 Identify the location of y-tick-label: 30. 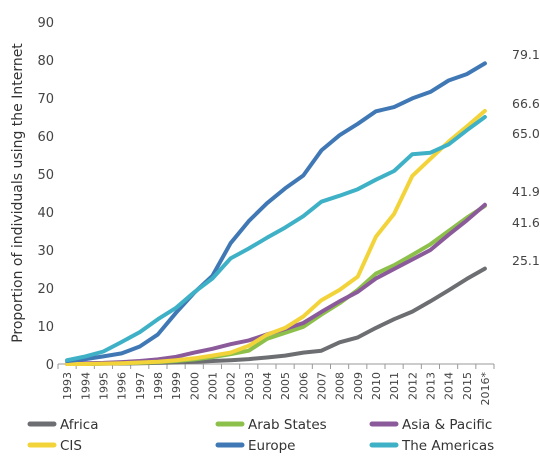
(45, 251).